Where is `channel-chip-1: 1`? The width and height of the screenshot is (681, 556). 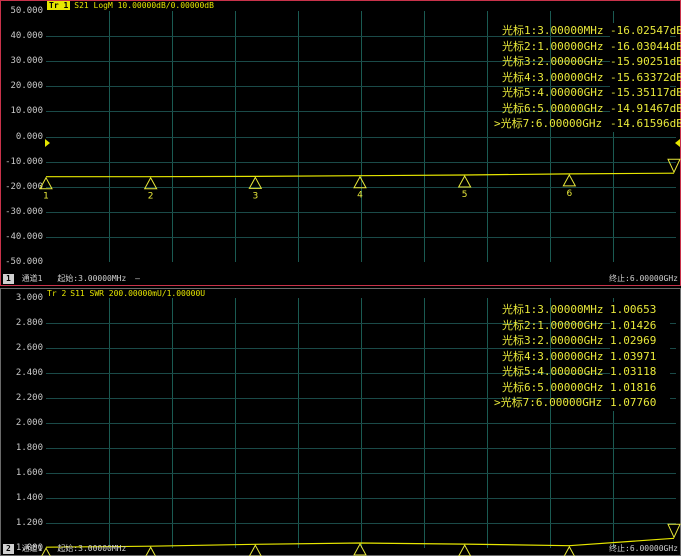 channel-chip-1: 1 is located at coordinates (8, 279).